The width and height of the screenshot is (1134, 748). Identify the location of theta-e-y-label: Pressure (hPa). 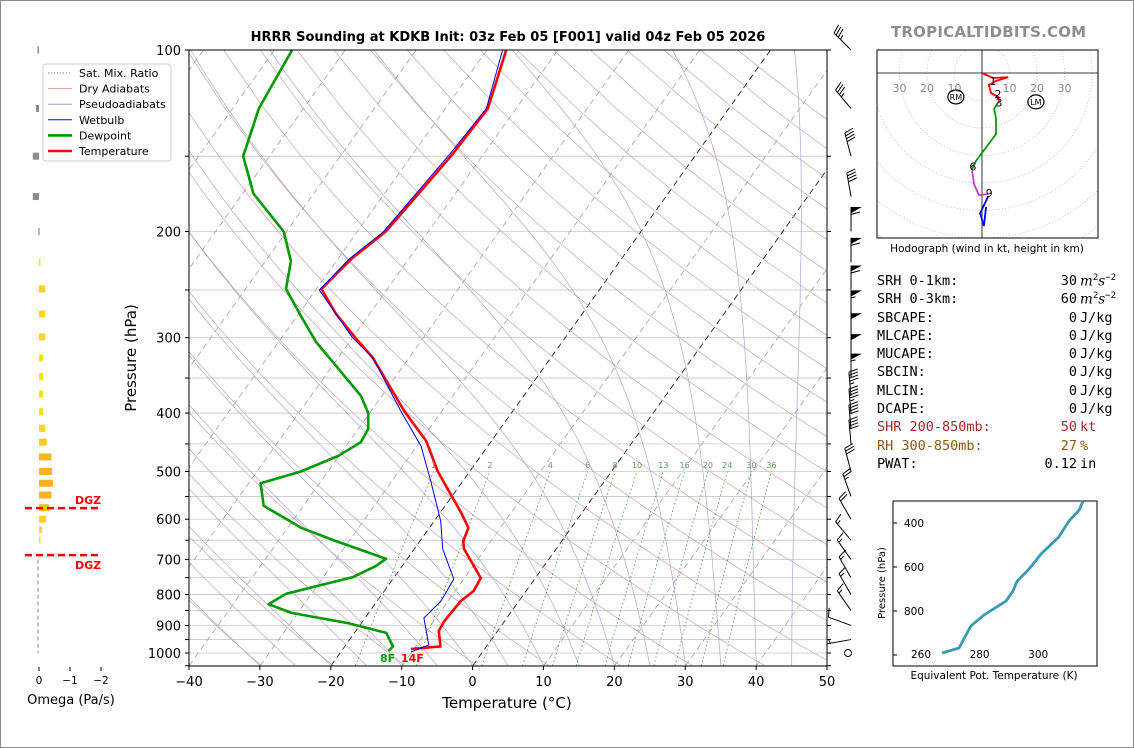
(882, 583).